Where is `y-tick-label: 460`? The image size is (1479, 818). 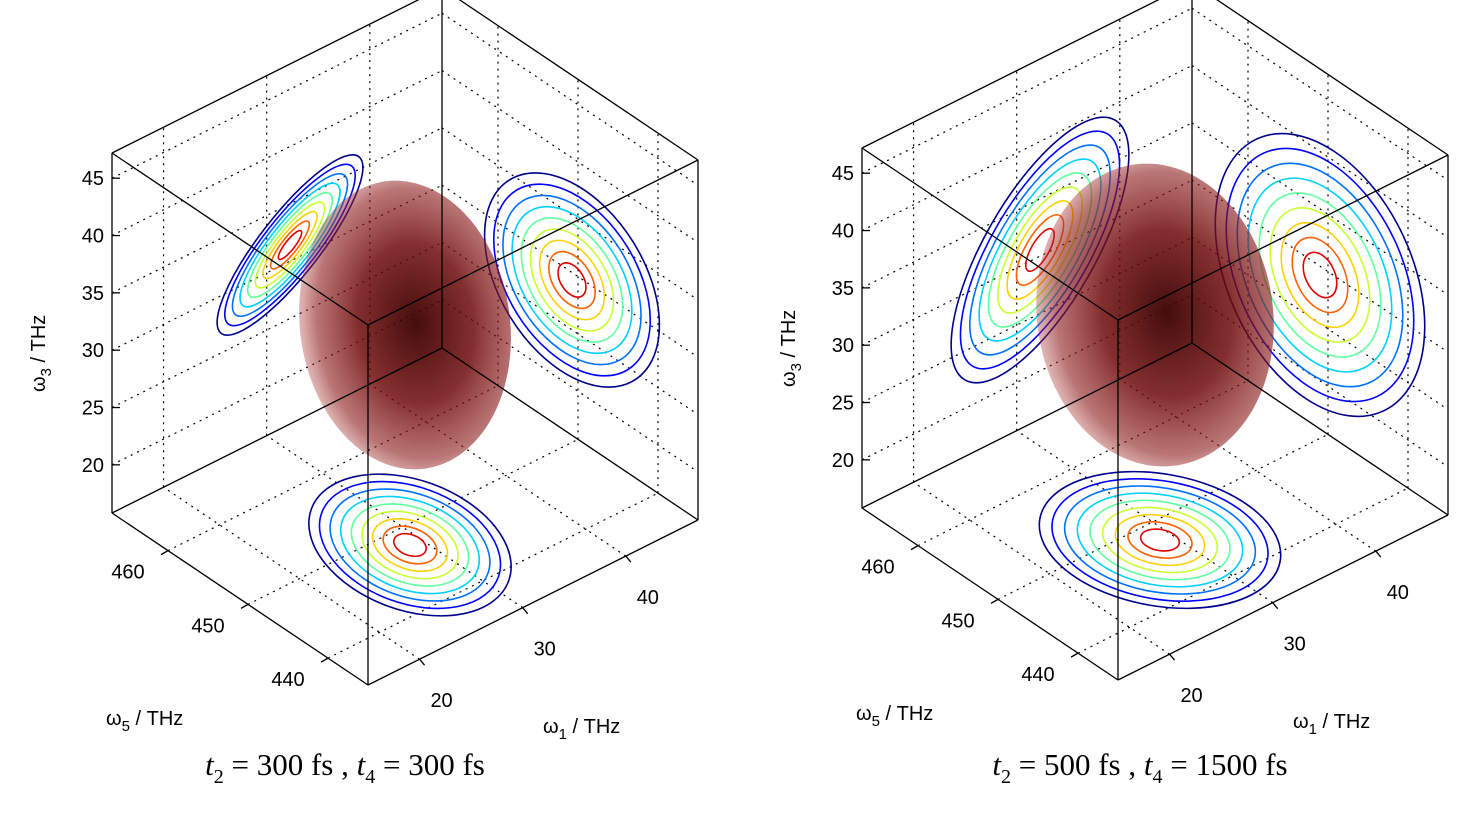
y-tick-label: 460 is located at coordinates (877, 568).